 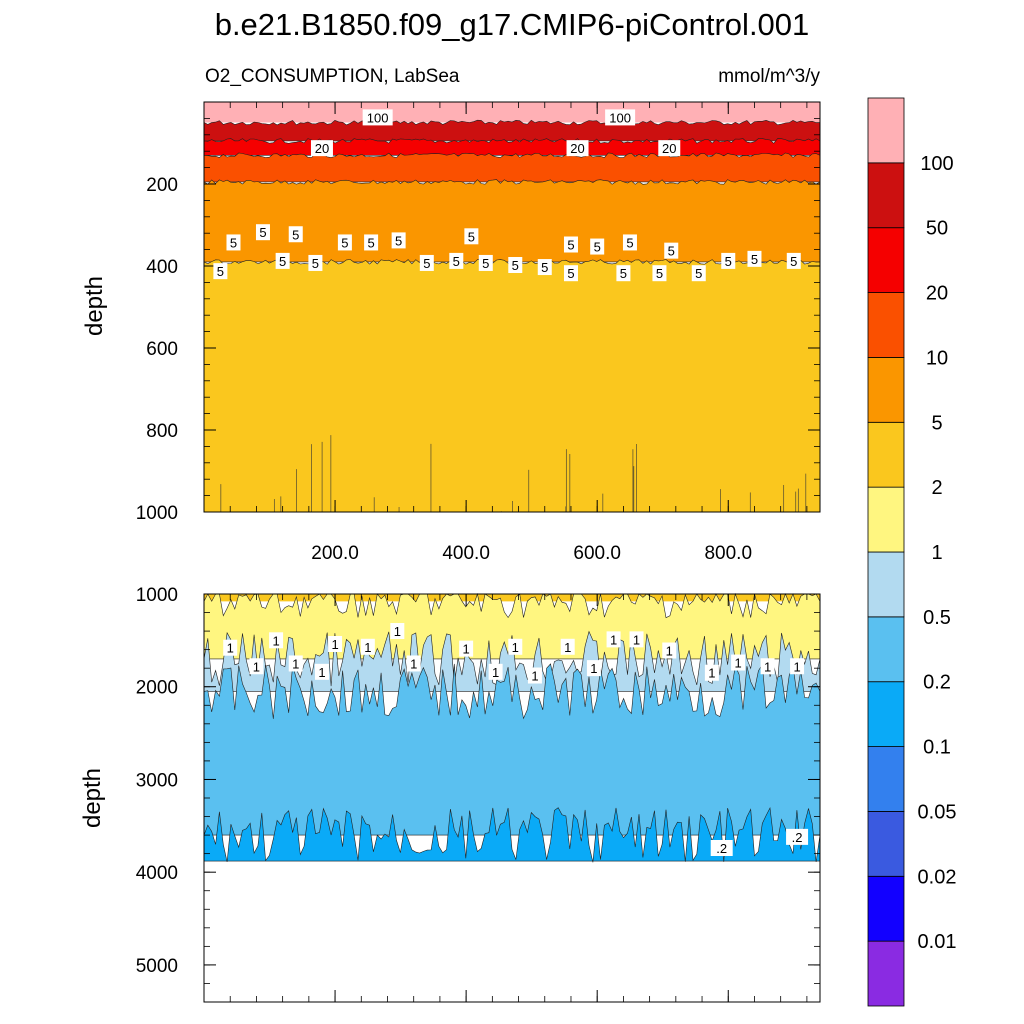 What do you see at coordinates (162, 349) in the screenshot?
I see `y-tick-label: 600` at bounding box center [162, 349].